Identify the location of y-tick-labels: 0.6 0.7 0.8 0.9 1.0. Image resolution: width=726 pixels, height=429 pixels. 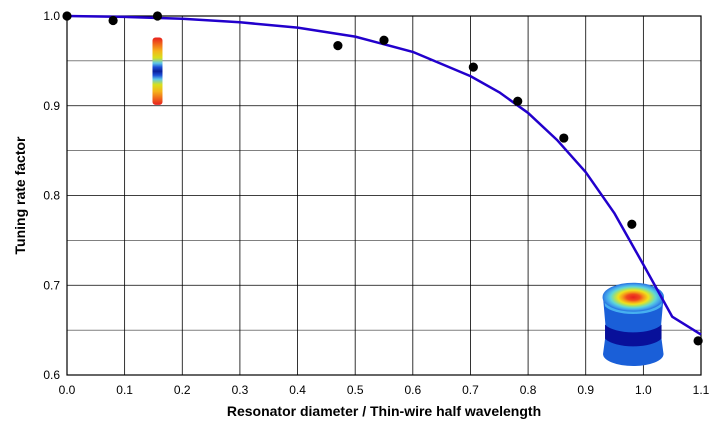
(51, 195).